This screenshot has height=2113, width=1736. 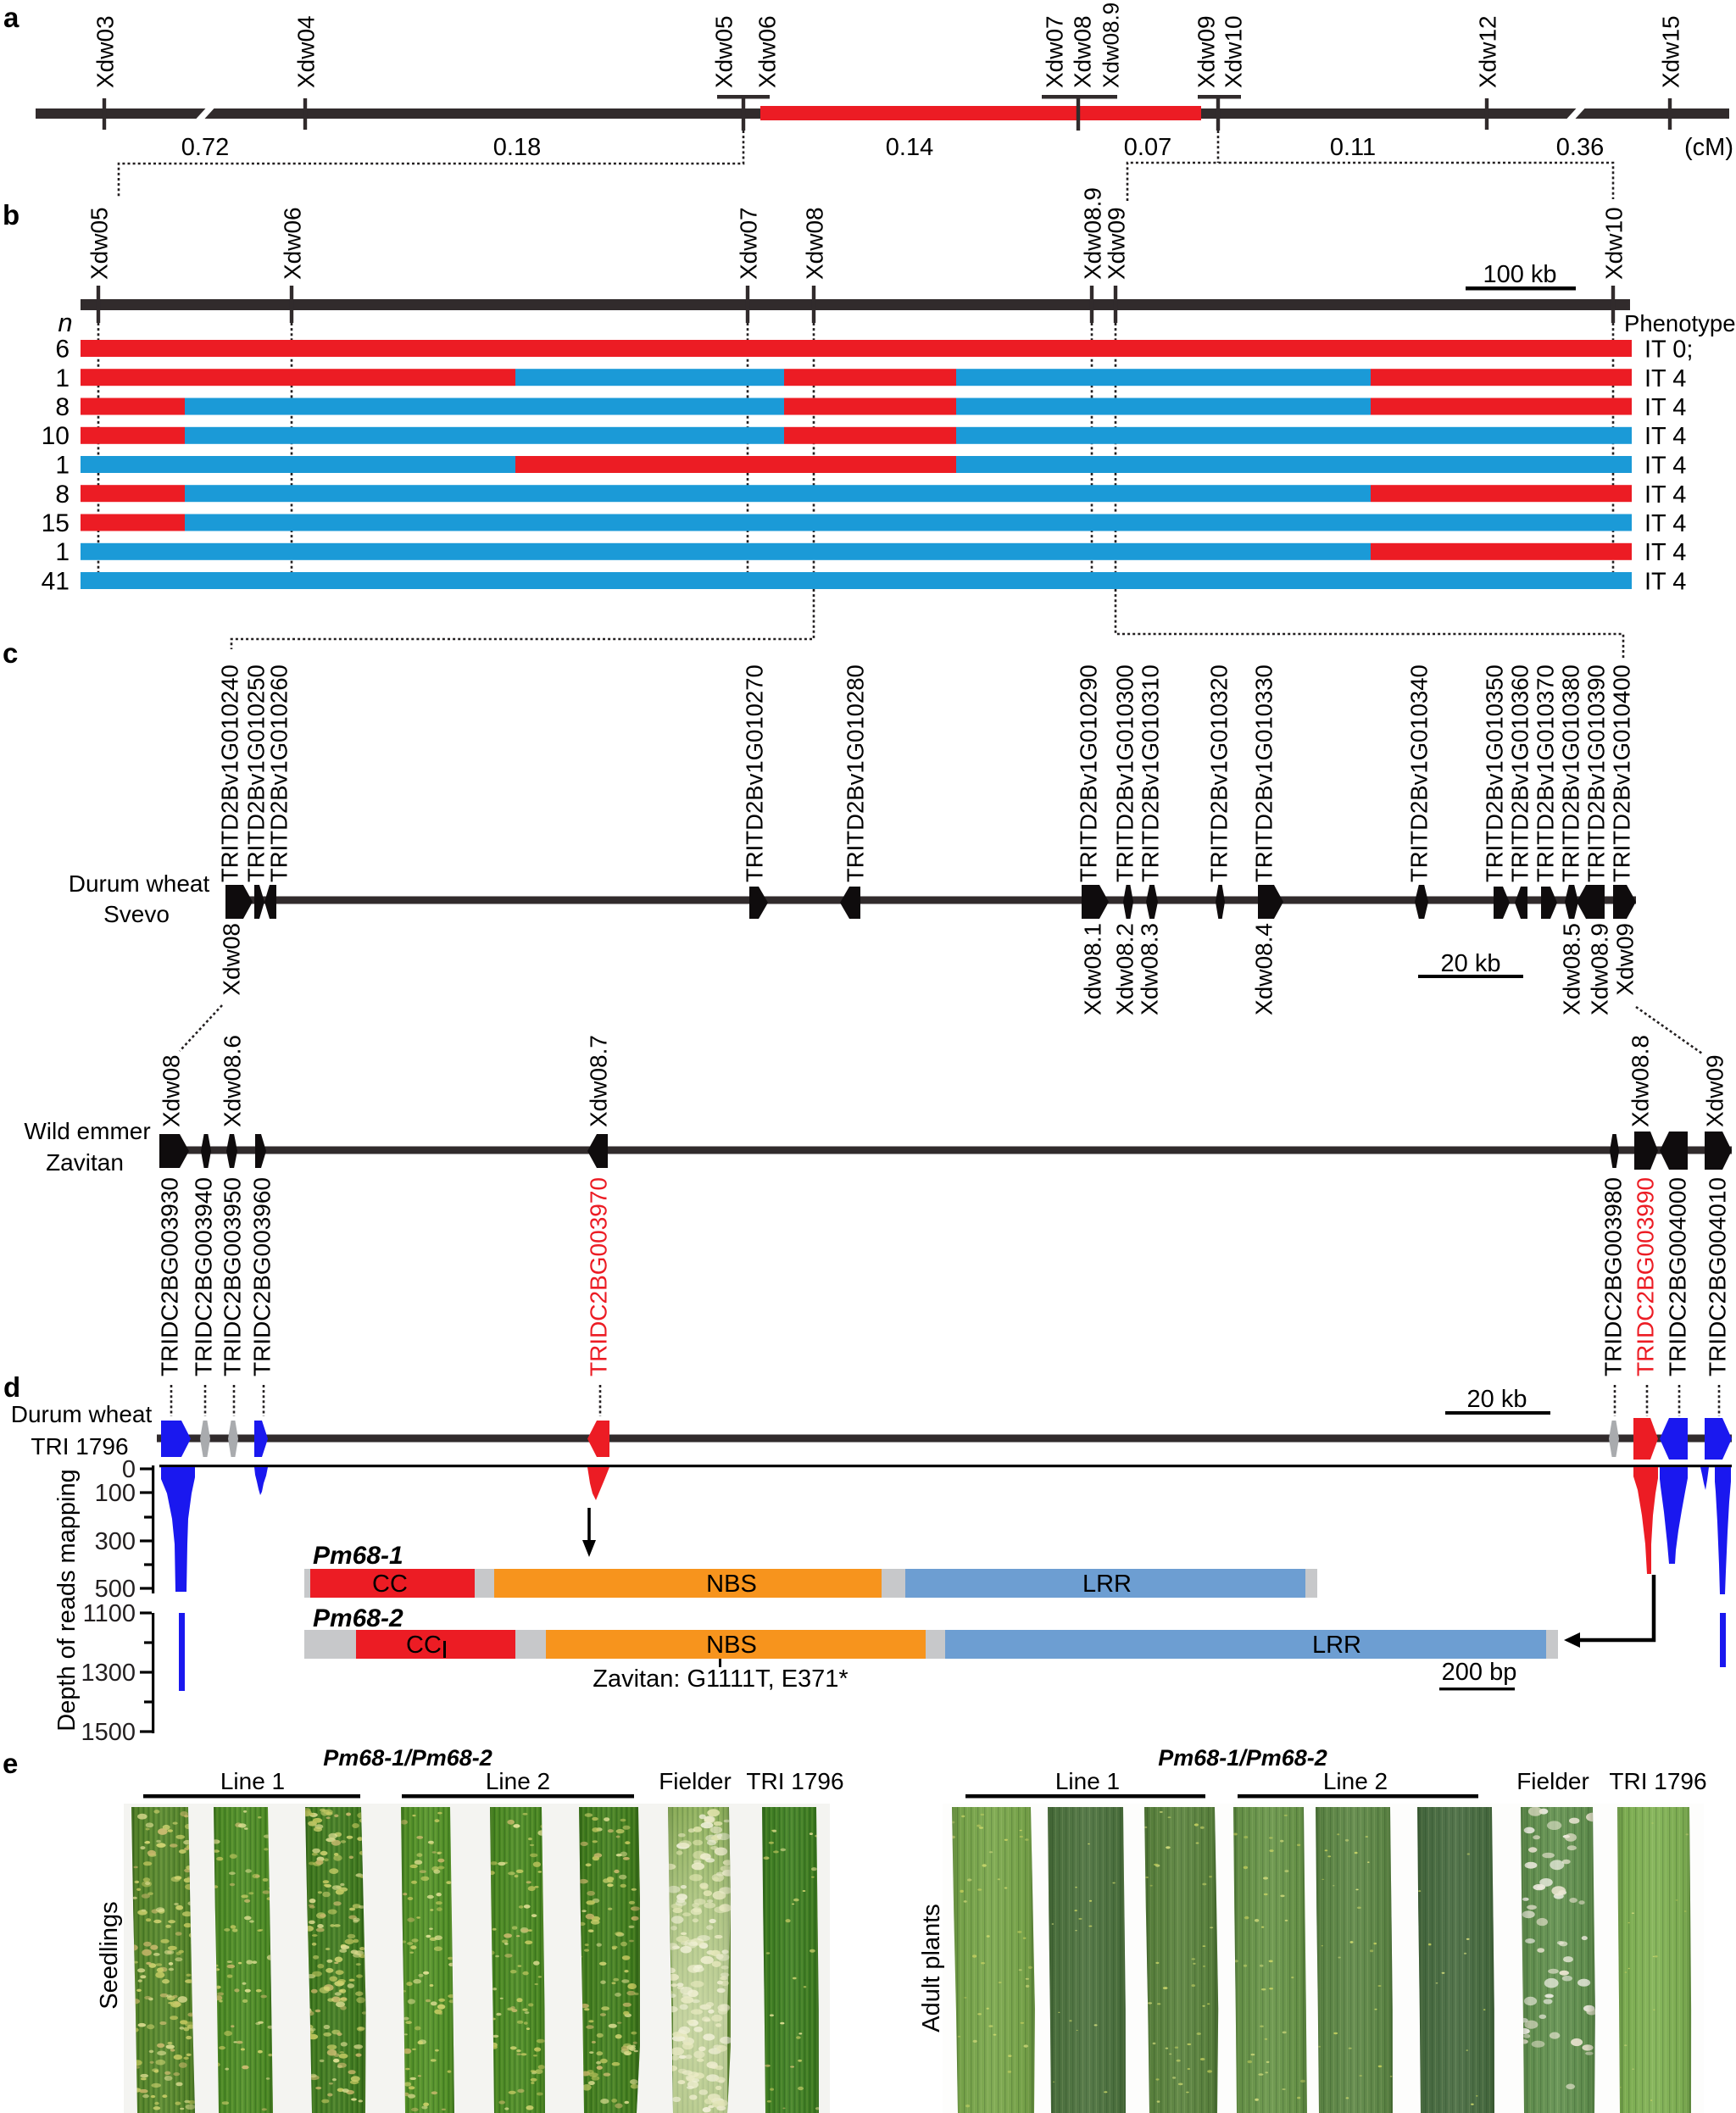 I want to click on svg-text: 300, so click(x=115, y=1541).